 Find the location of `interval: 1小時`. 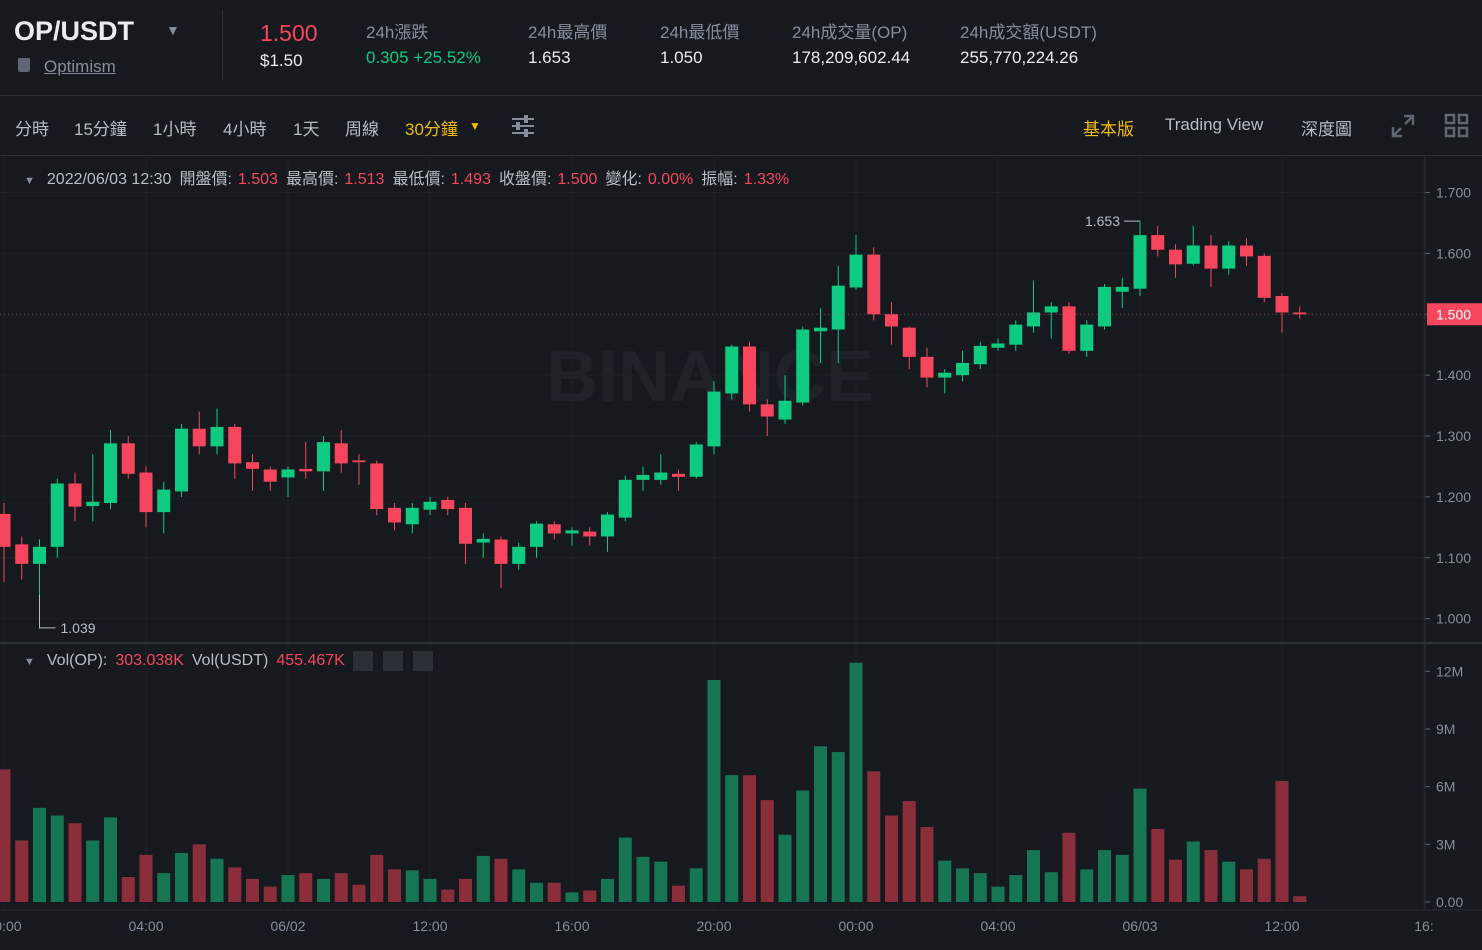

interval: 1小時 is located at coordinates (175, 129).